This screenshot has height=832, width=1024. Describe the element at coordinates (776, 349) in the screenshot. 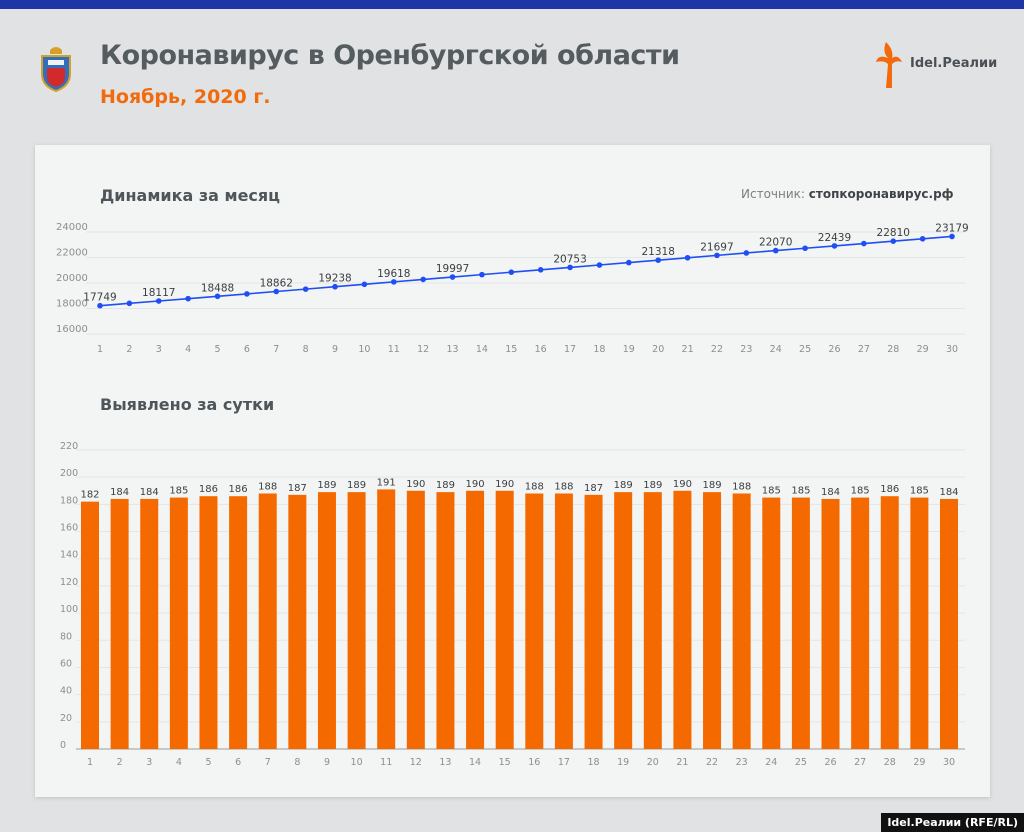

I see `x-tick-label: 24` at that location.